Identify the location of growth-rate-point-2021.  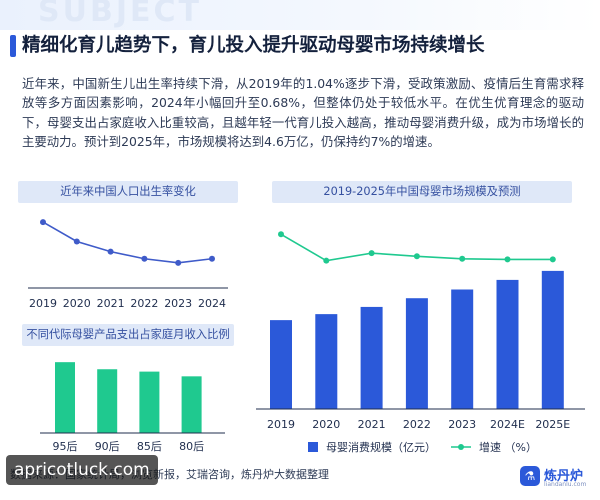
(371, 253).